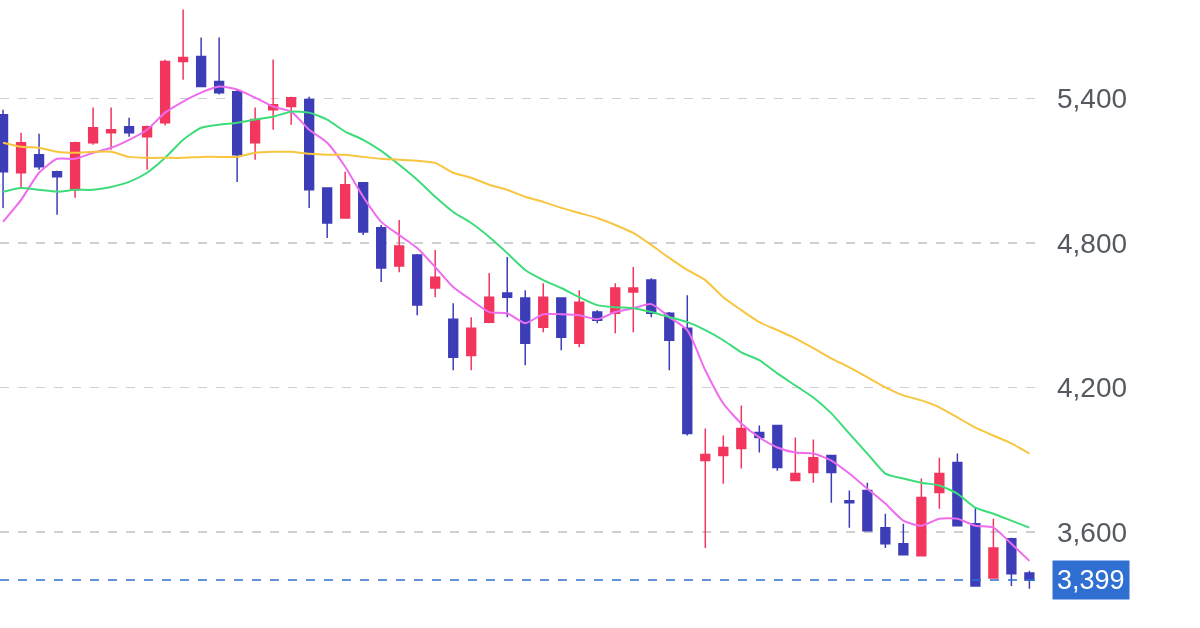 The height and width of the screenshot is (628, 1200). Describe the element at coordinates (1092, 532) in the screenshot. I see `y-tick-label: 3,600` at that location.